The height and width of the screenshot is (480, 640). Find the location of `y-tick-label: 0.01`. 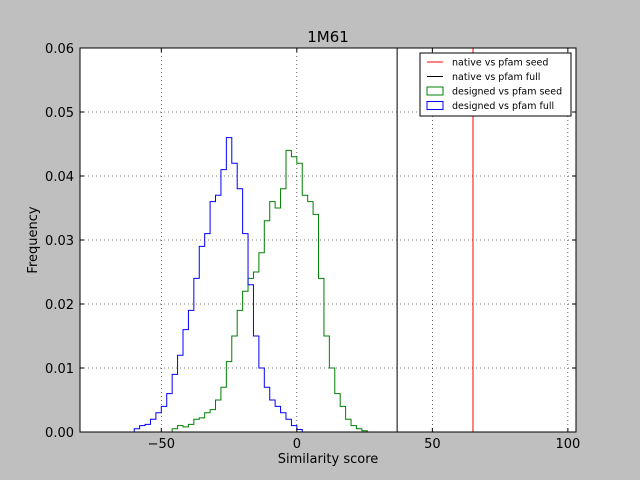

y-tick-label: 0.01 is located at coordinates (59, 369).